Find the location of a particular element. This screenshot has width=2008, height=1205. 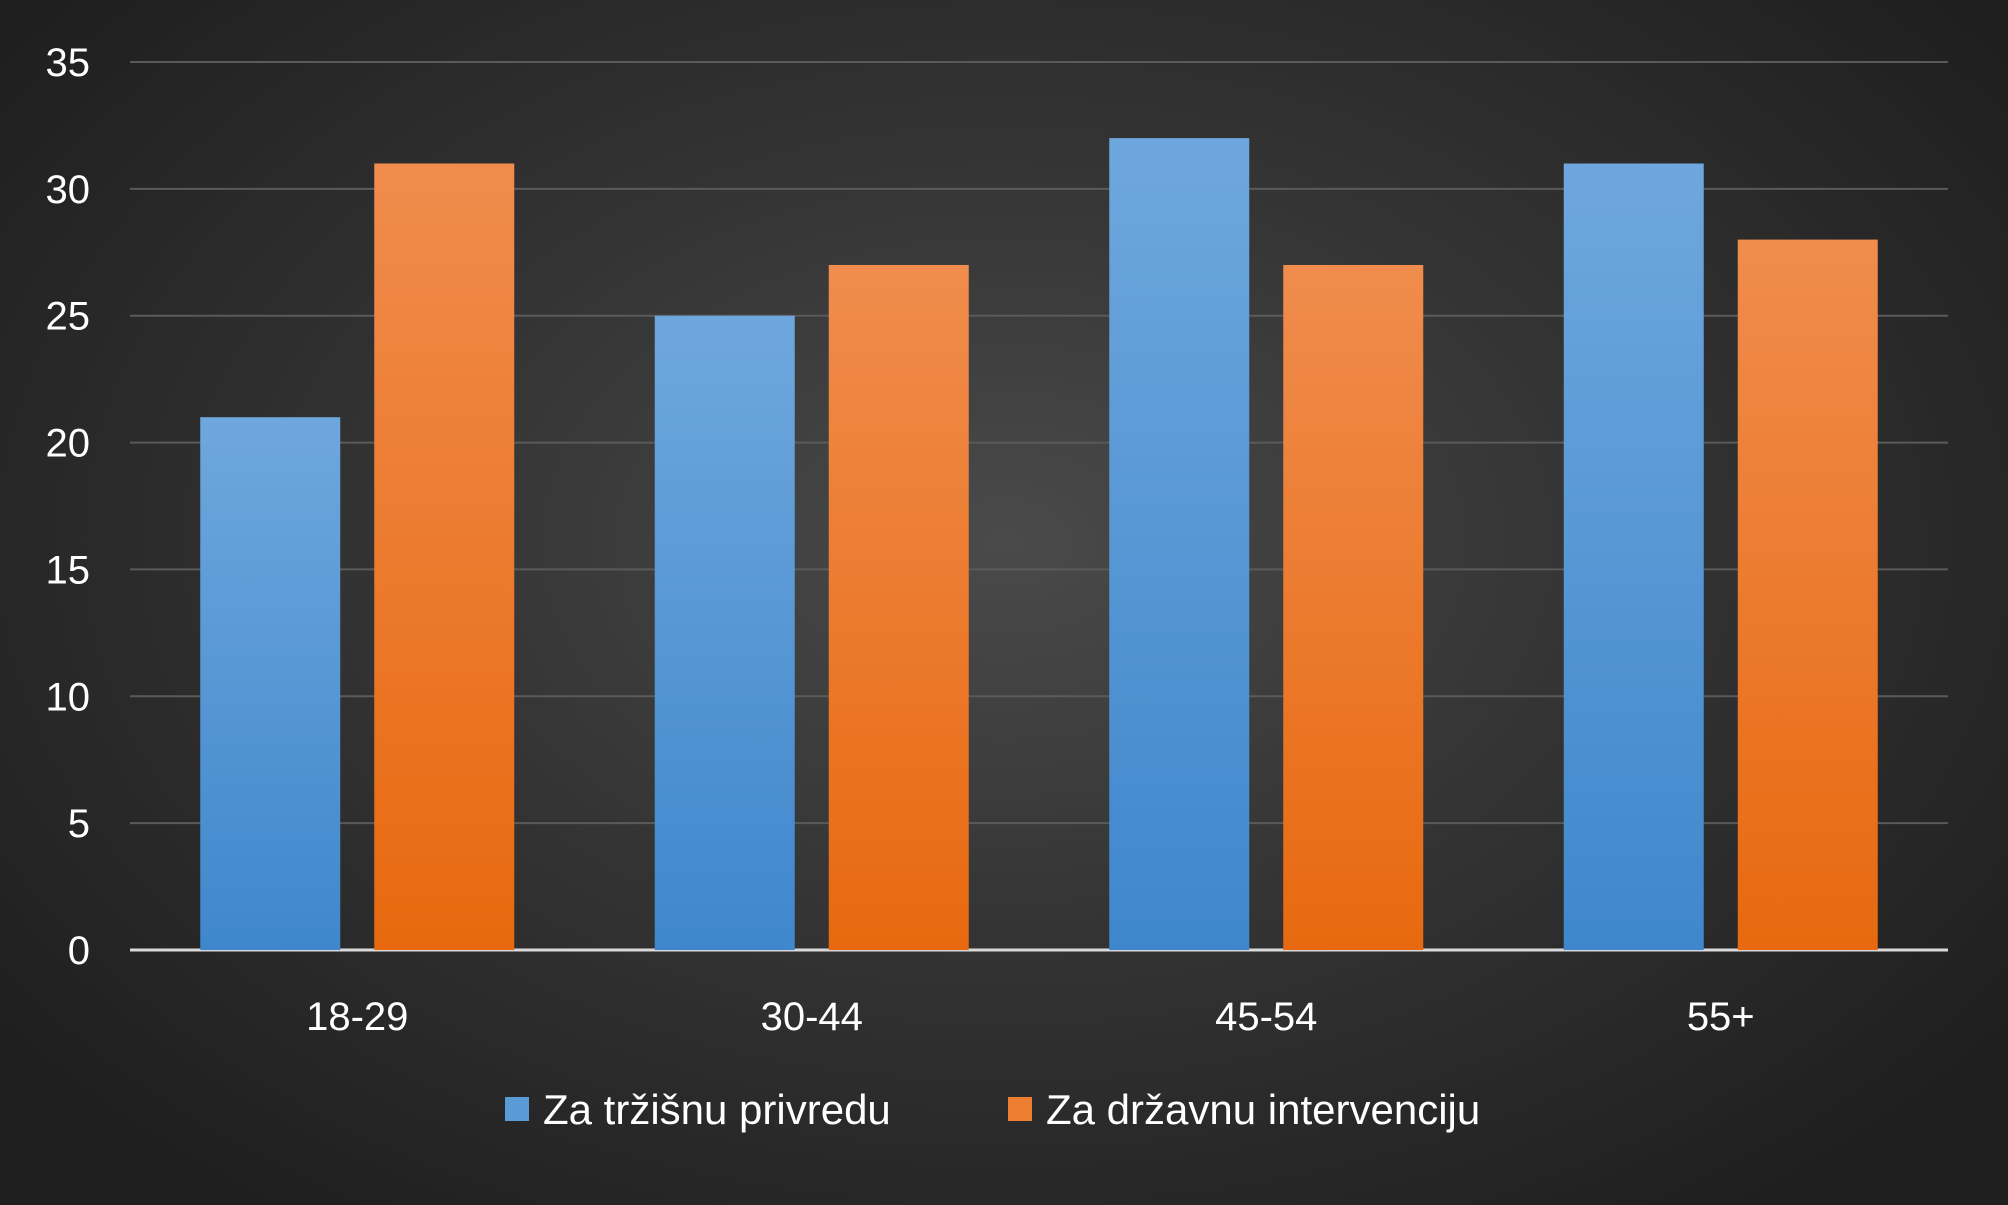

bar-market-55+ is located at coordinates (1633, 556).